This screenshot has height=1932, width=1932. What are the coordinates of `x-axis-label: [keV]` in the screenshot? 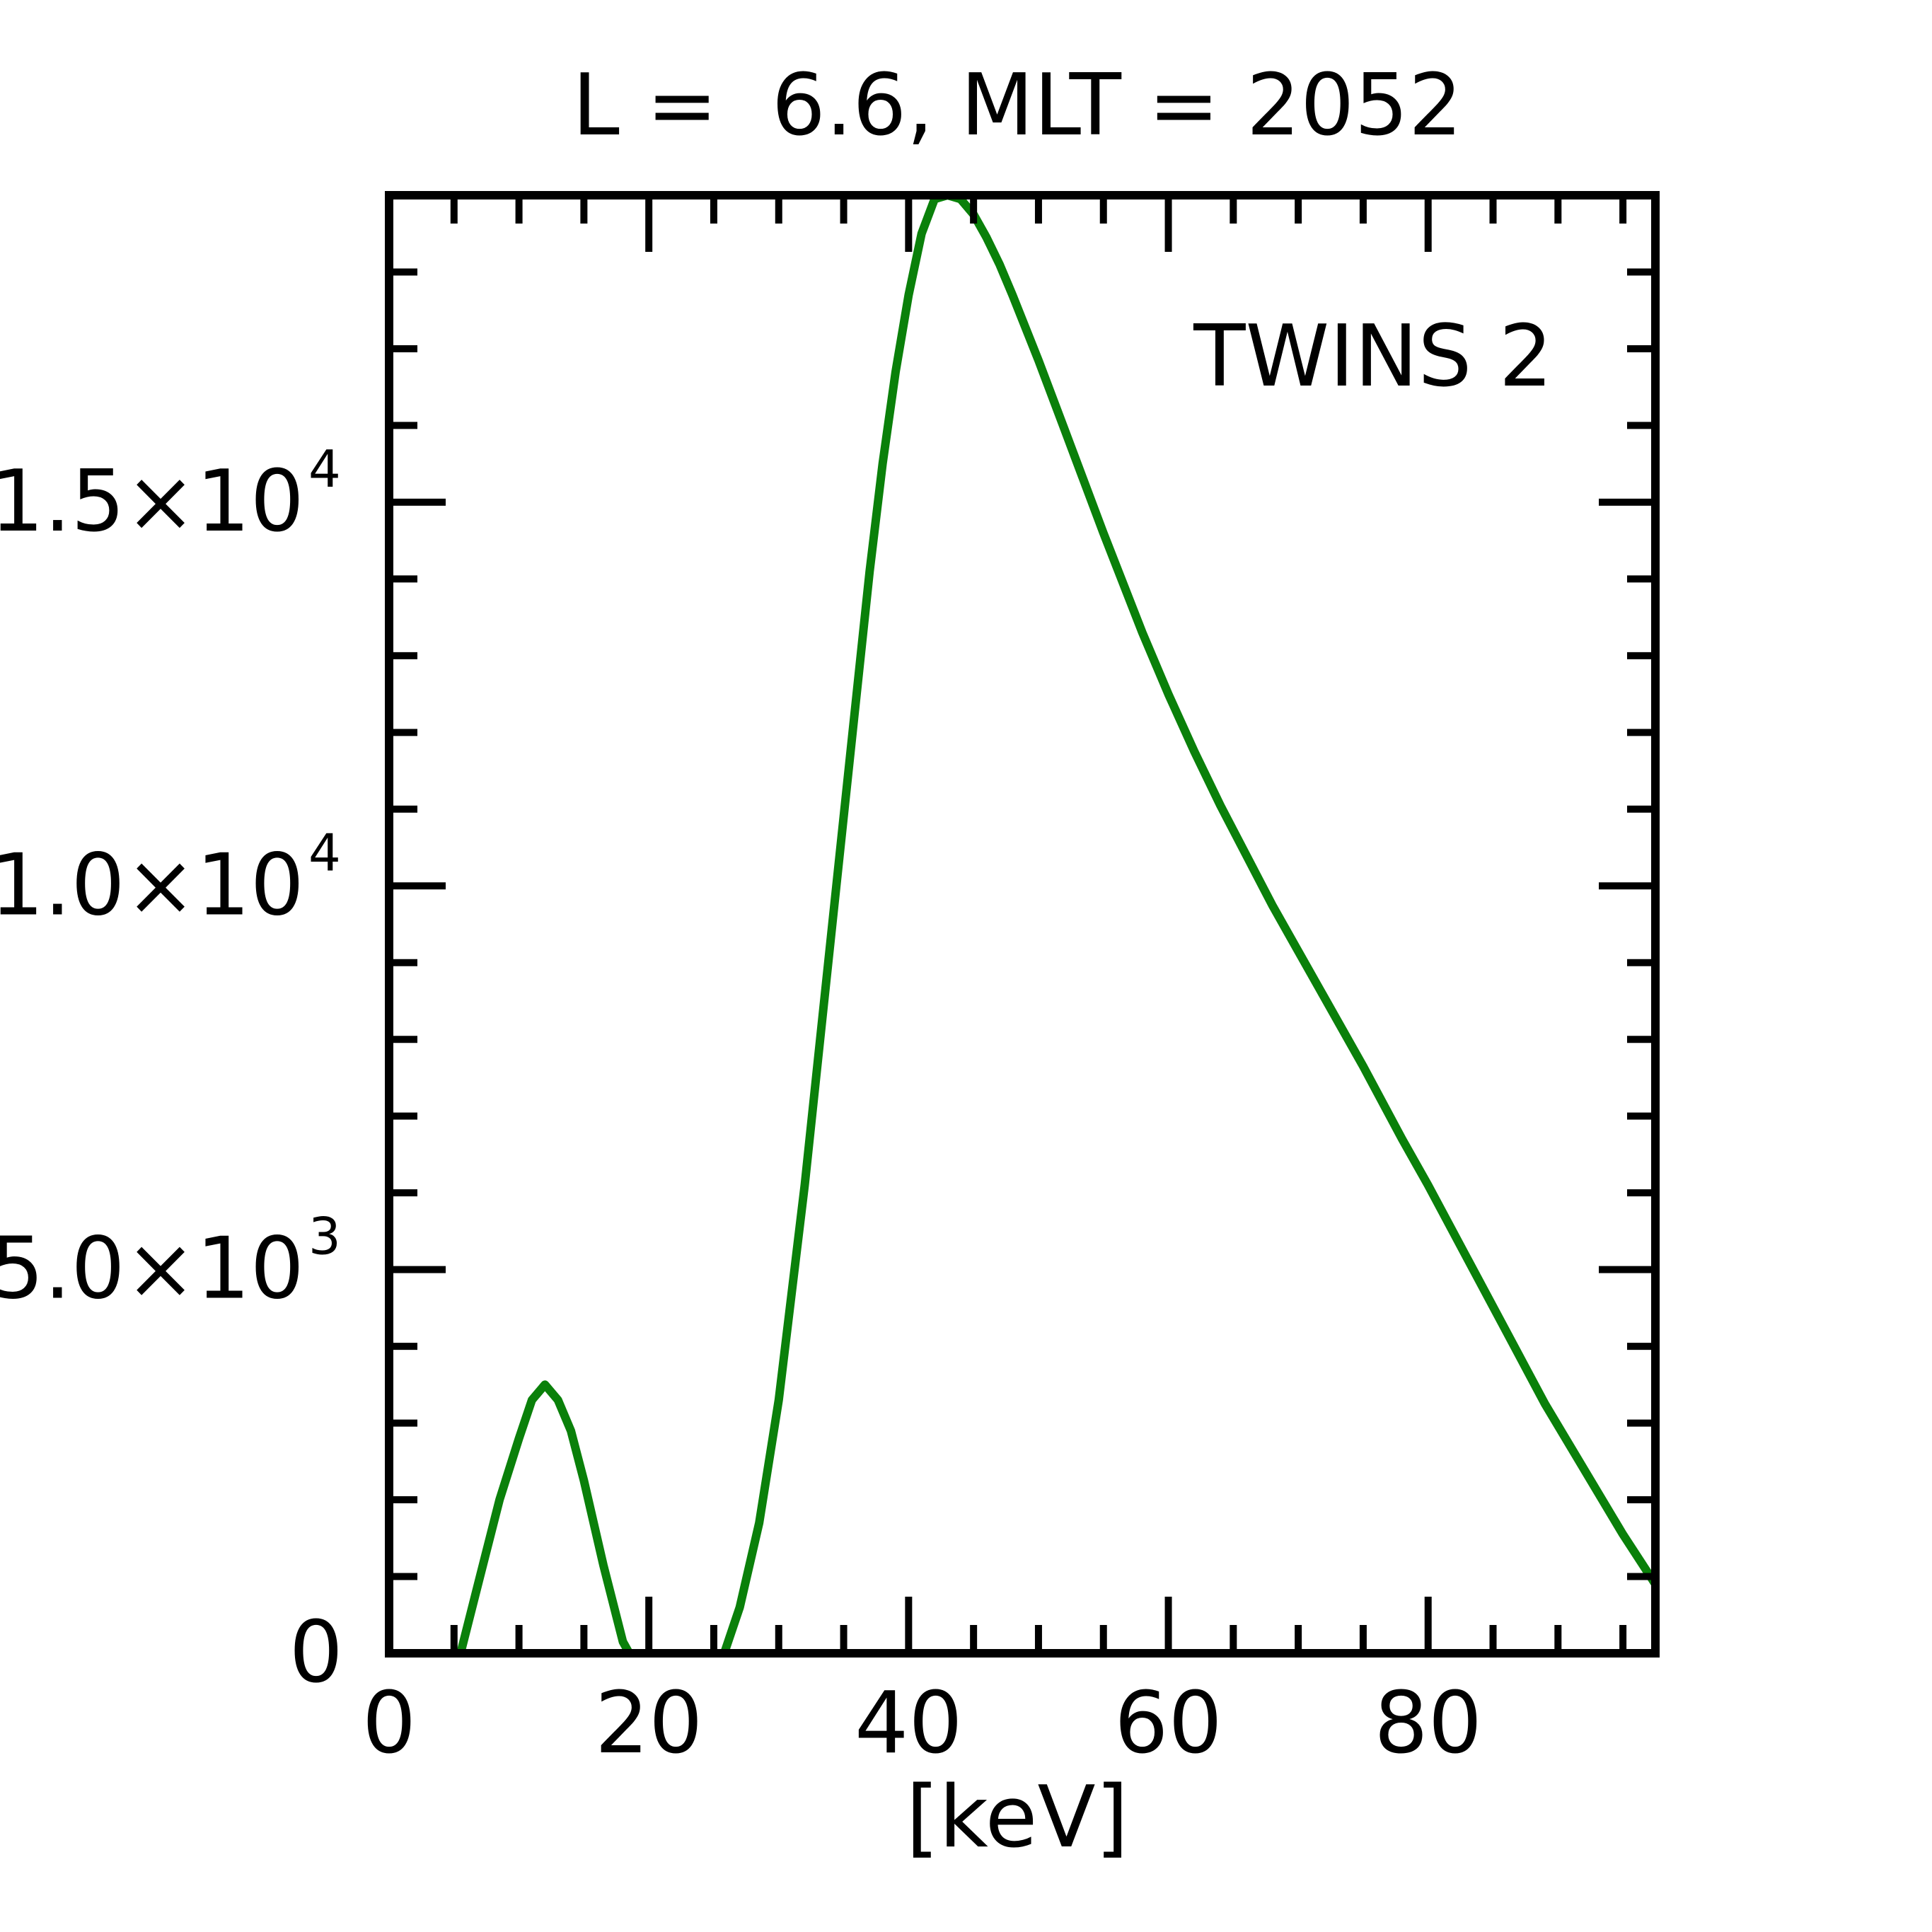 It's located at (1017, 1818).